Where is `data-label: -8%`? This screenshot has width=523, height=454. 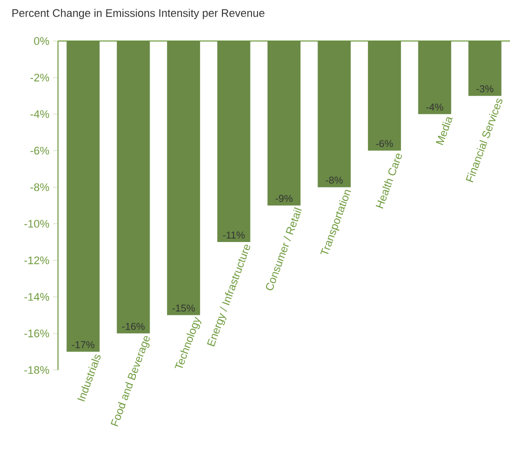 data-label: -8% is located at coordinates (334, 180).